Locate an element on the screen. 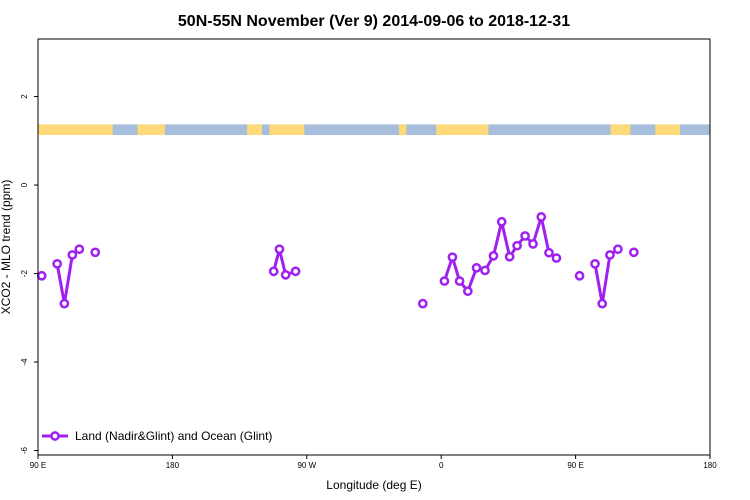  land-ocean-band is located at coordinates (374, 130).